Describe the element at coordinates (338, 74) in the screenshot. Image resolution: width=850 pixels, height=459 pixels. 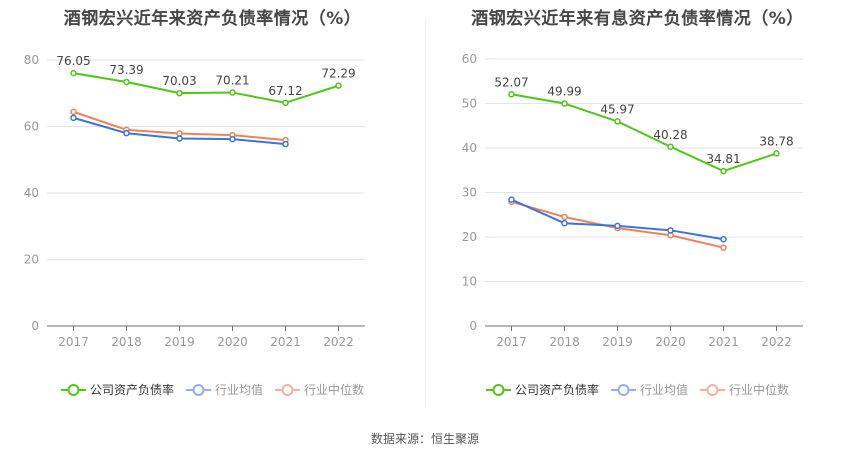
I see `data-label: 72.29` at that location.